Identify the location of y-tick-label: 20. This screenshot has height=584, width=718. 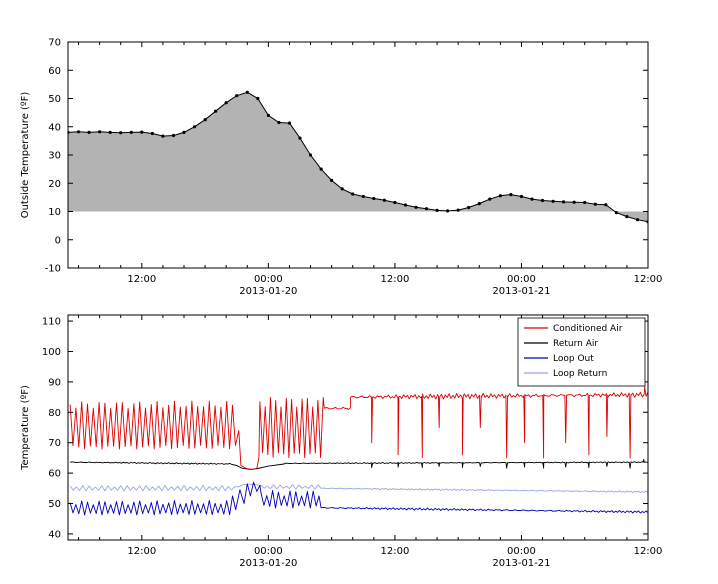
(54, 184).